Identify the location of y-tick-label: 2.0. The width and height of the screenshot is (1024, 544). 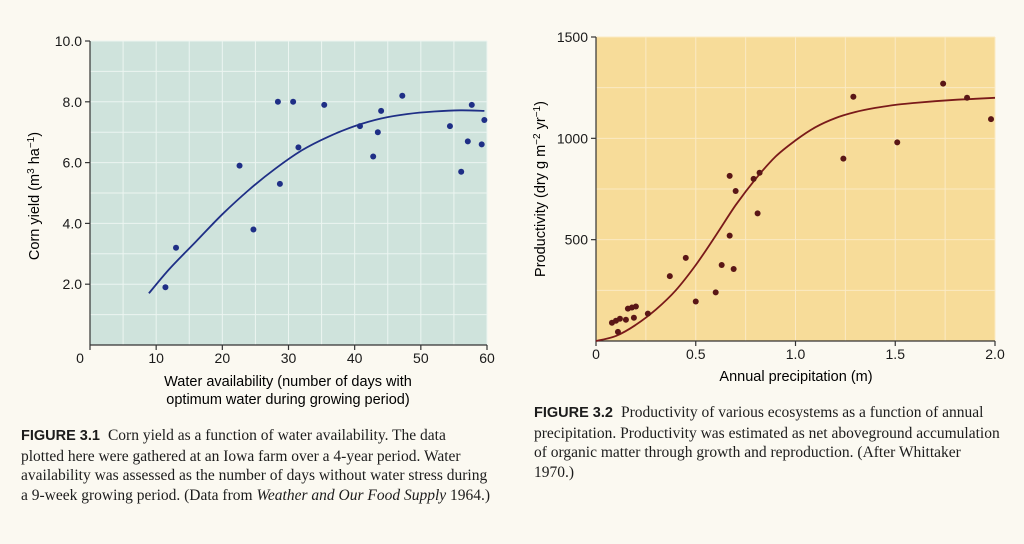
(73, 284).